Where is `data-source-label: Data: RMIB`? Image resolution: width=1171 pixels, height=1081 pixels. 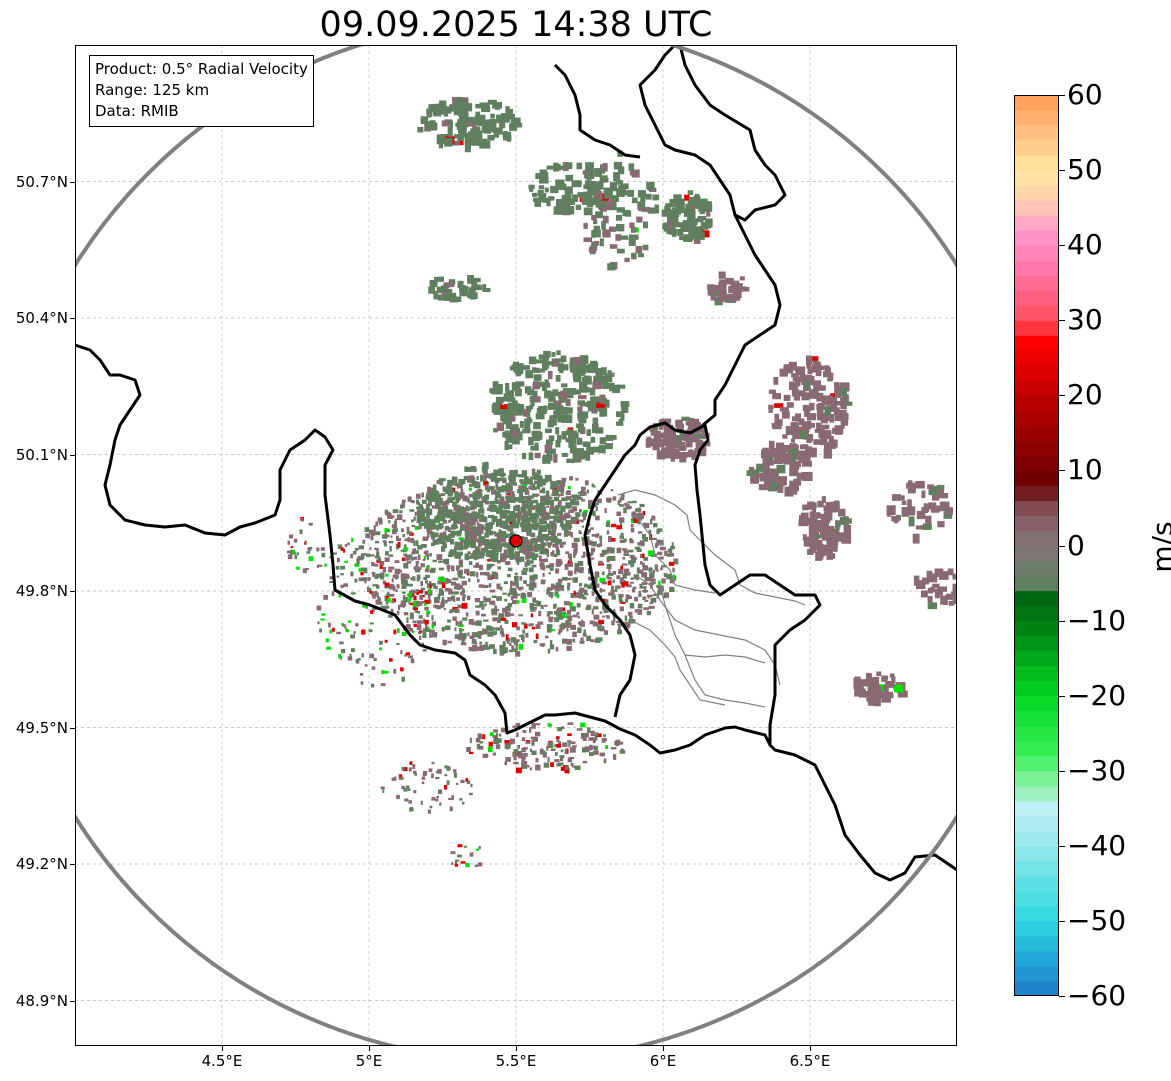
data-source-label: Data: RMIB is located at coordinates (137, 111).